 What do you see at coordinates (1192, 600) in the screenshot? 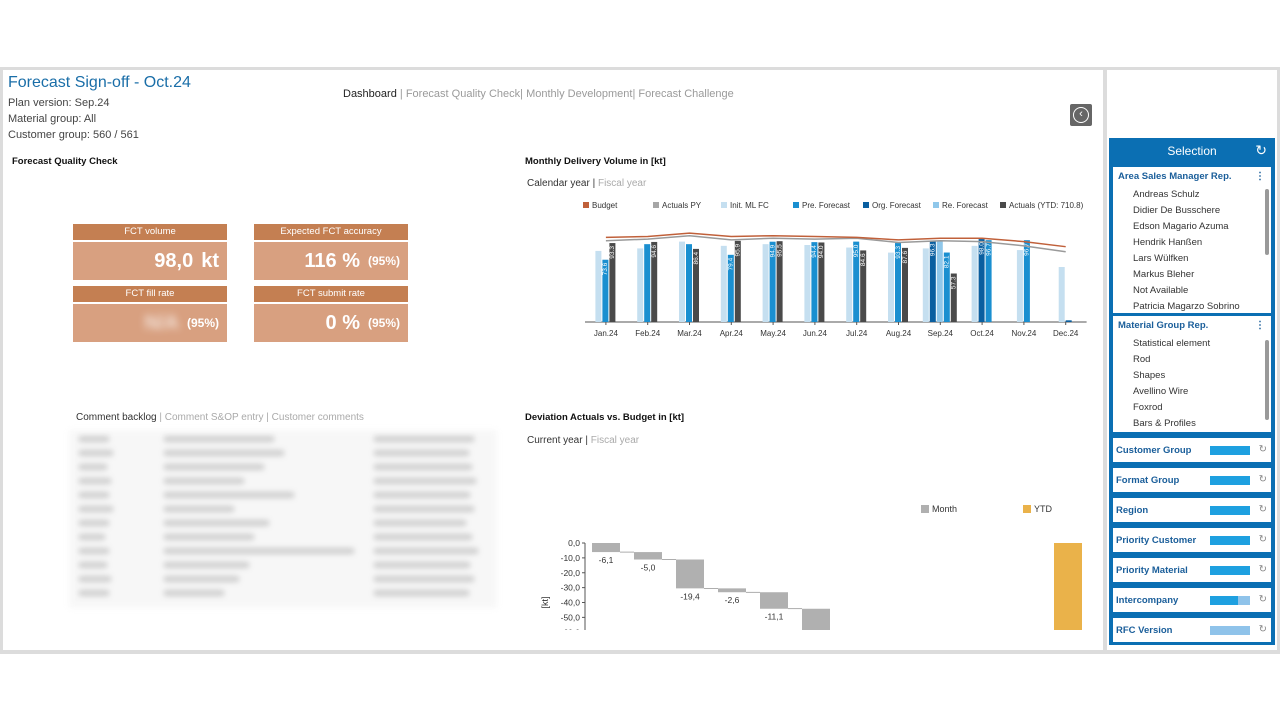
I see `filter-intercompany: Intercompany ↻` at bounding box center [1192, 600].